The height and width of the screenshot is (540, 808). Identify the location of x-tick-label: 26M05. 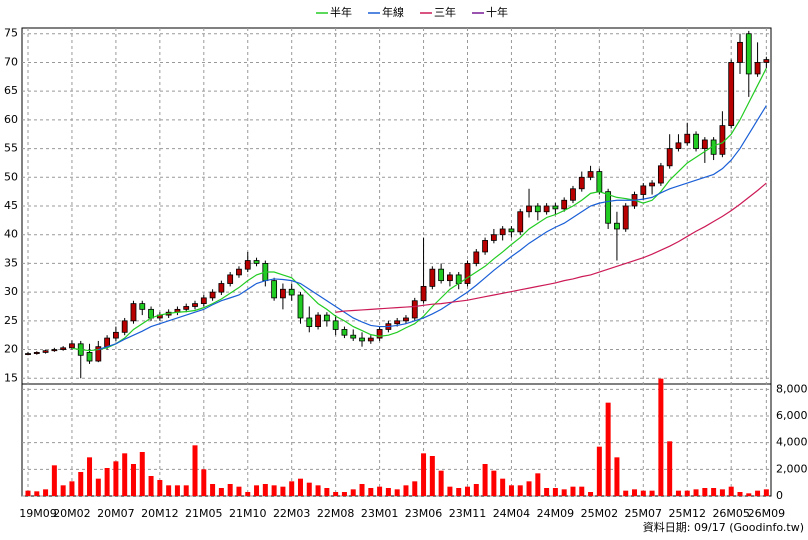
(731, 513).